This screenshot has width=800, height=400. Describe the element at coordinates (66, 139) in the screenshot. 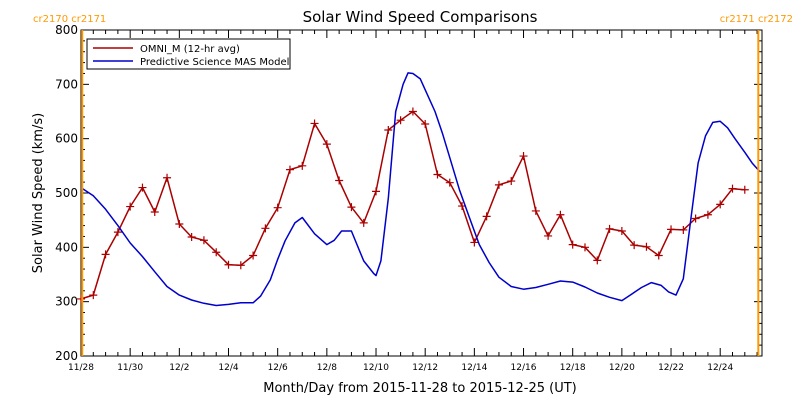

I see `y-tick-label: 600` at that location.